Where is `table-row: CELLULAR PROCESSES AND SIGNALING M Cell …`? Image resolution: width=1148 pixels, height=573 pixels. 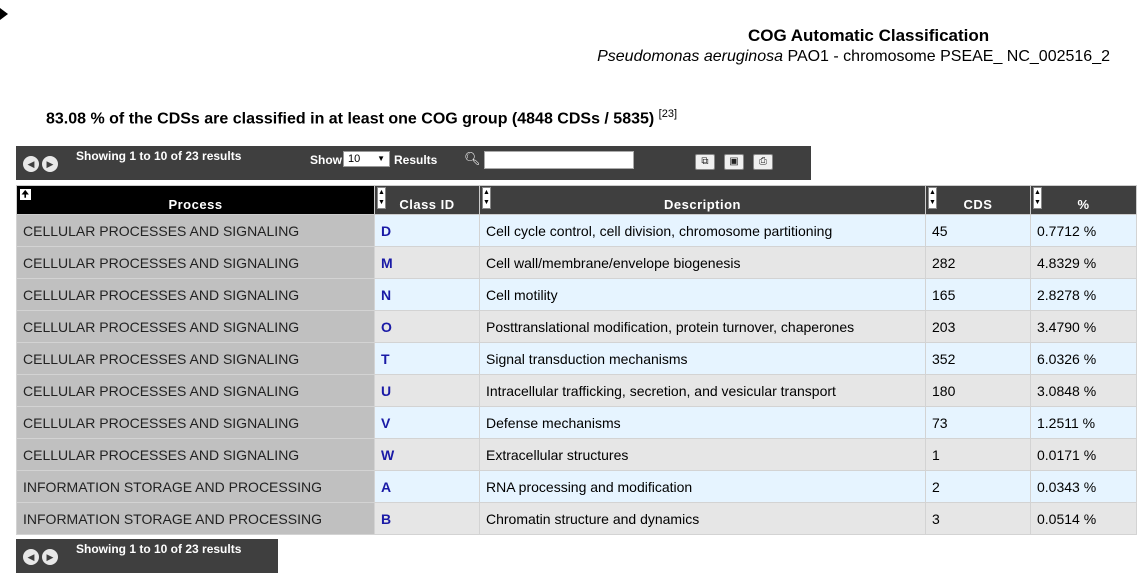 table-row: CELLULAR PROCESSES AND SIGNALING M Cell … is located at coordinates (576, 262).